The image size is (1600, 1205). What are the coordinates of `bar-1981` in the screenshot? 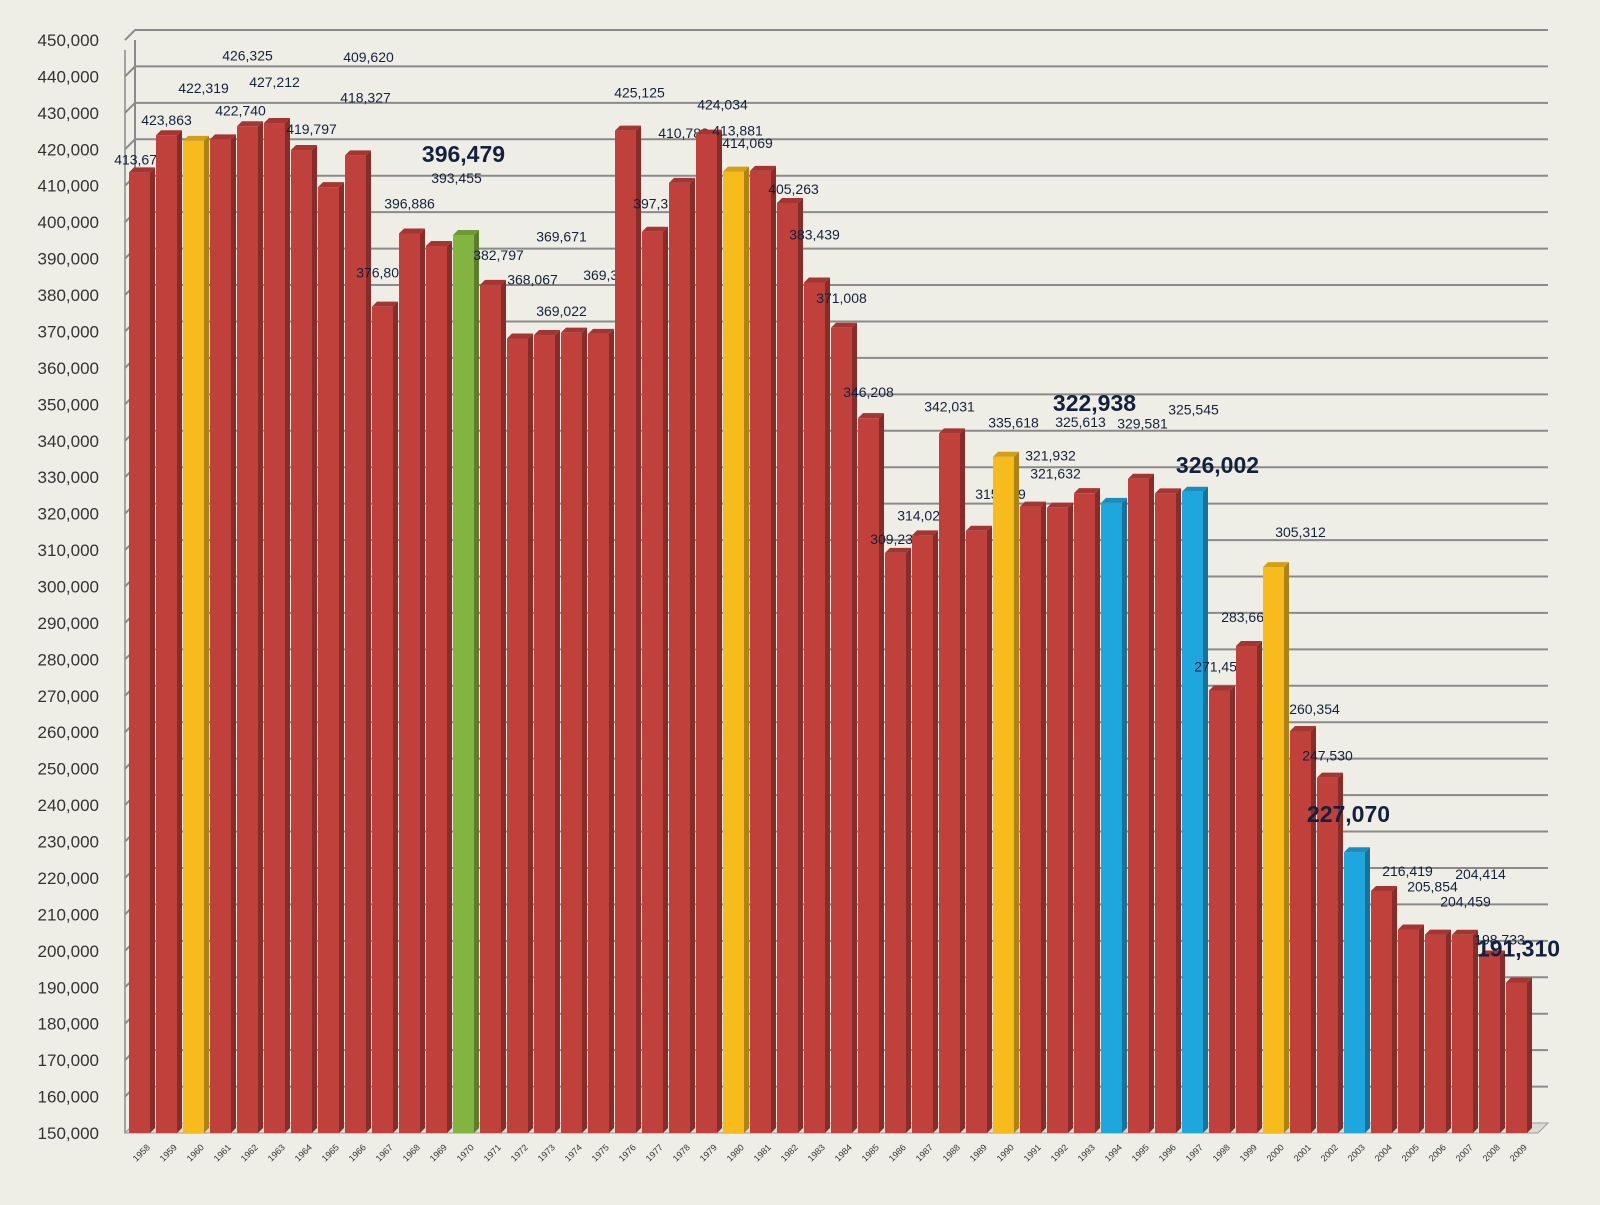 It's located at (760, 651).